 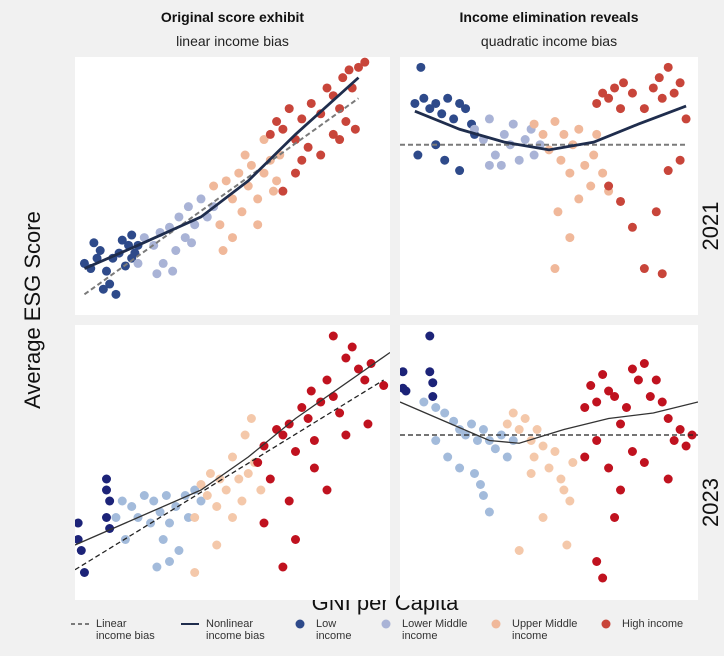 What do you see at coordinates (235, 630) in the screenshot?
I see `legend-label: Nonlinear income bias` at bounding box center [235, 630].